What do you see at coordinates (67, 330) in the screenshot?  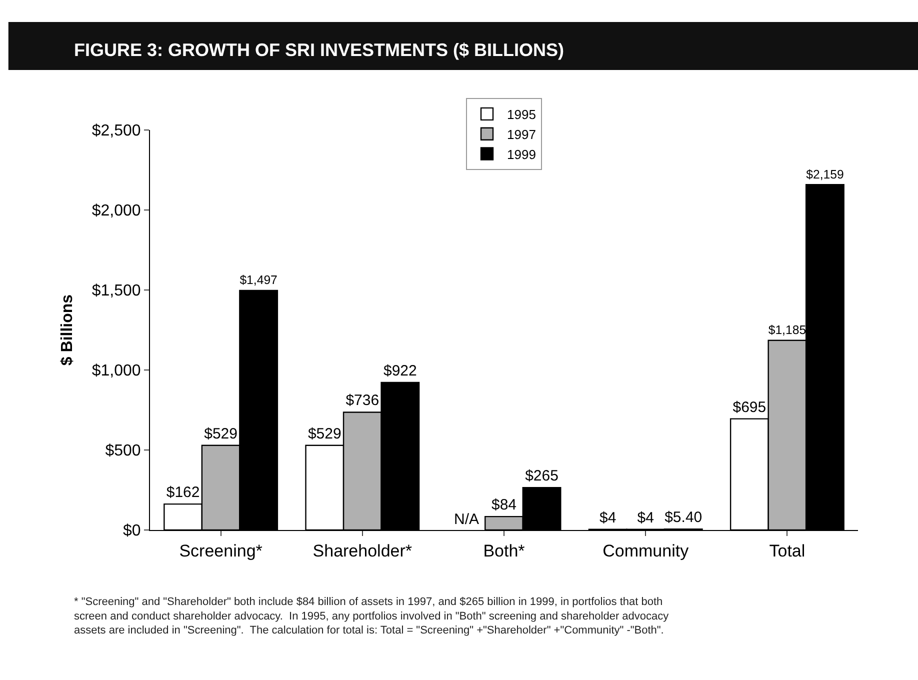 I see `y-axis-title: $ Billions` at bounding box center [67, 330].